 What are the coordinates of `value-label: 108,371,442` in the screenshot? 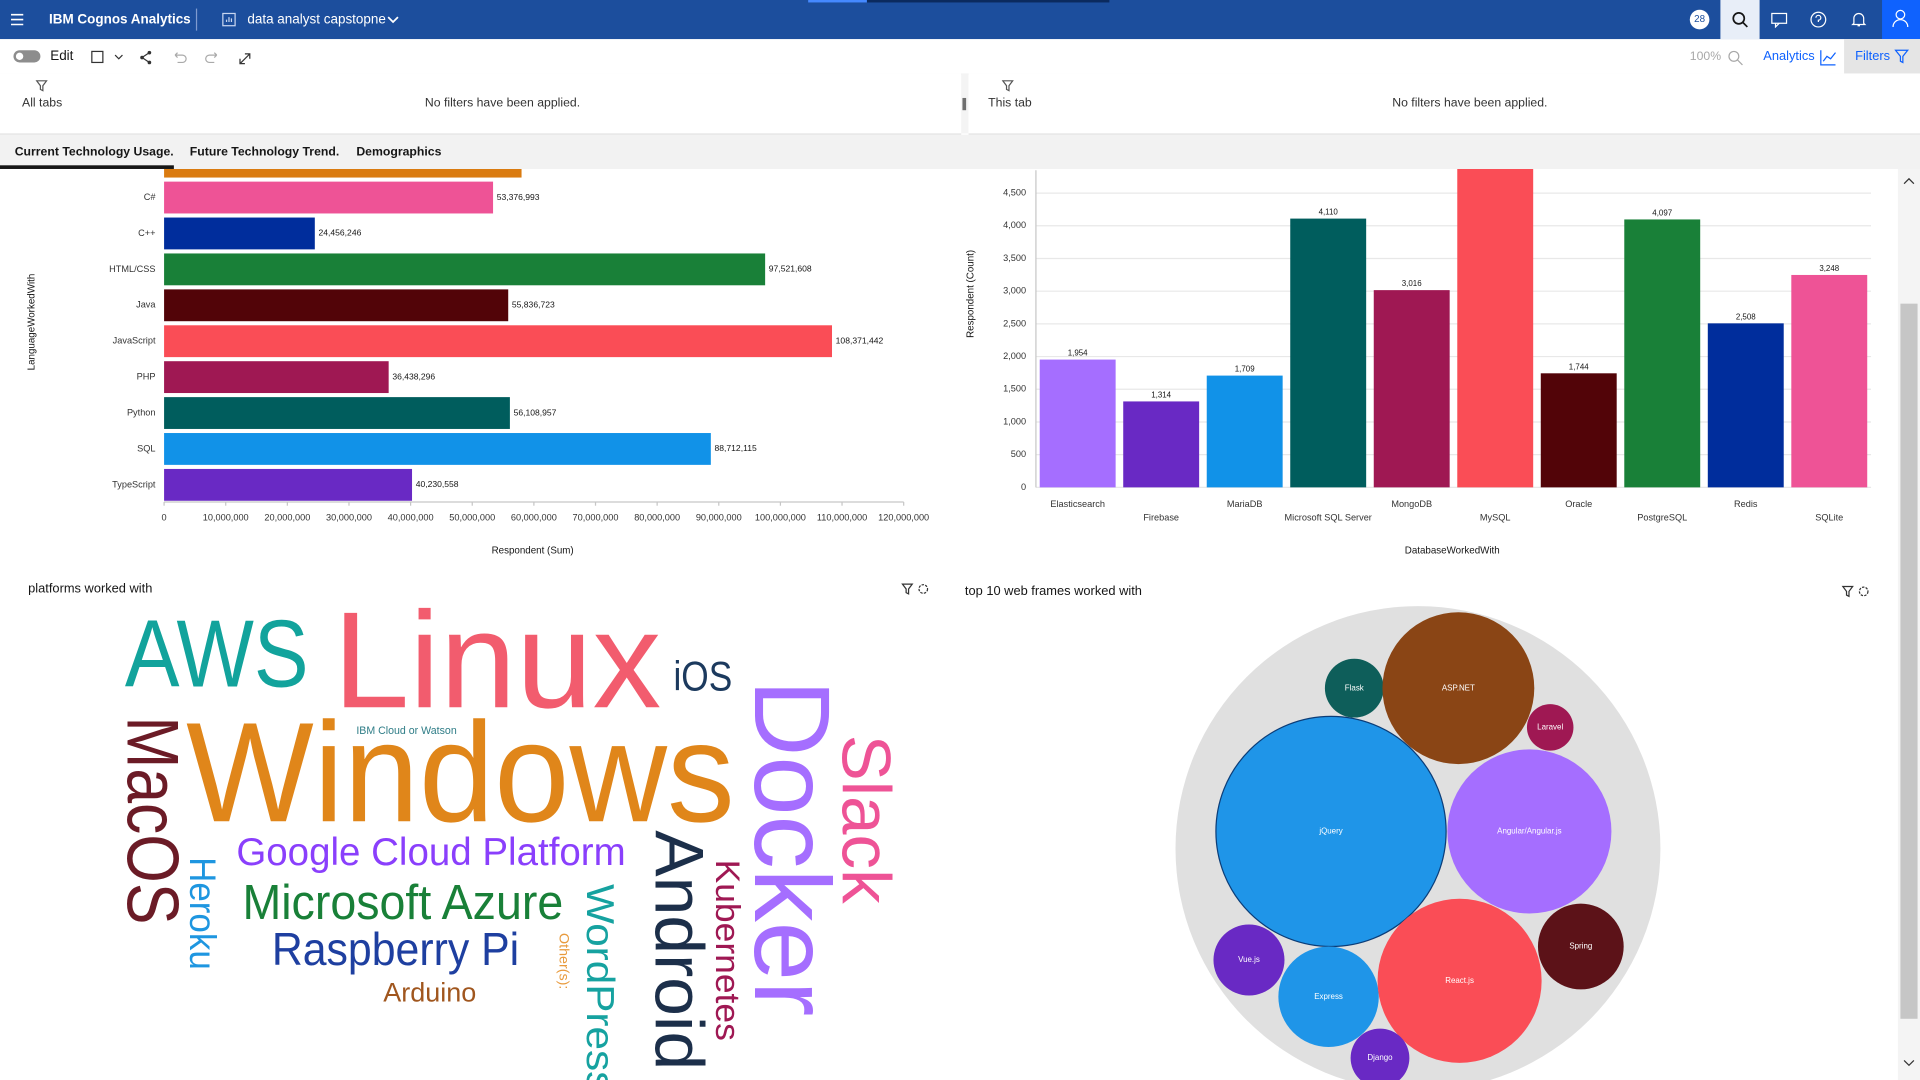 It's located at (860, 340).